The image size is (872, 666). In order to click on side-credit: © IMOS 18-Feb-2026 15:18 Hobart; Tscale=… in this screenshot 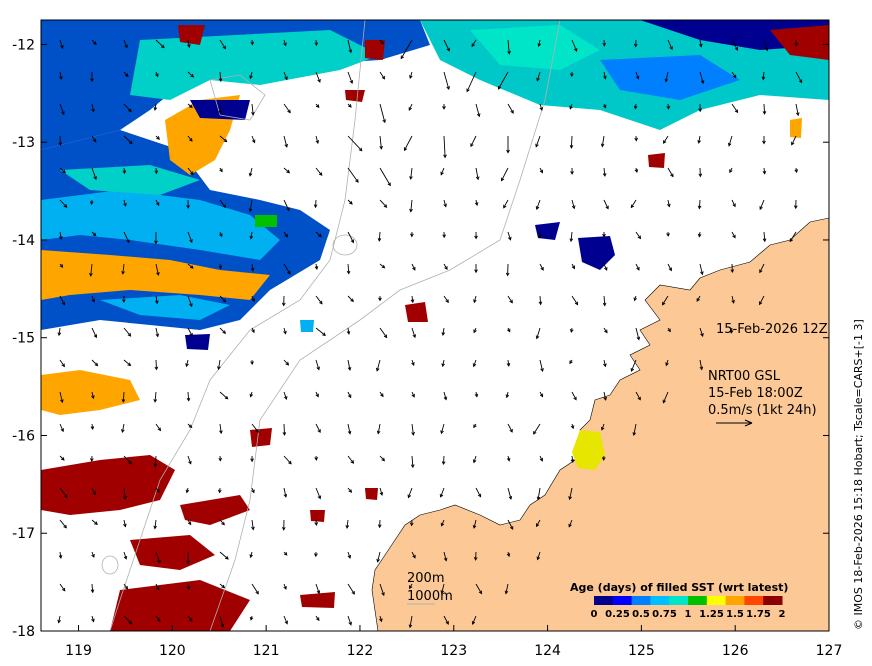, I will do `click(858, 474)`.